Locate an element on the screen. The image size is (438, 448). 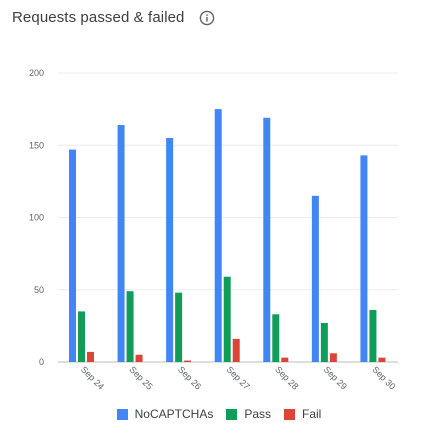
y-axis-ticks: 0 50 100 150 200 is located at coordinates (36, 217).